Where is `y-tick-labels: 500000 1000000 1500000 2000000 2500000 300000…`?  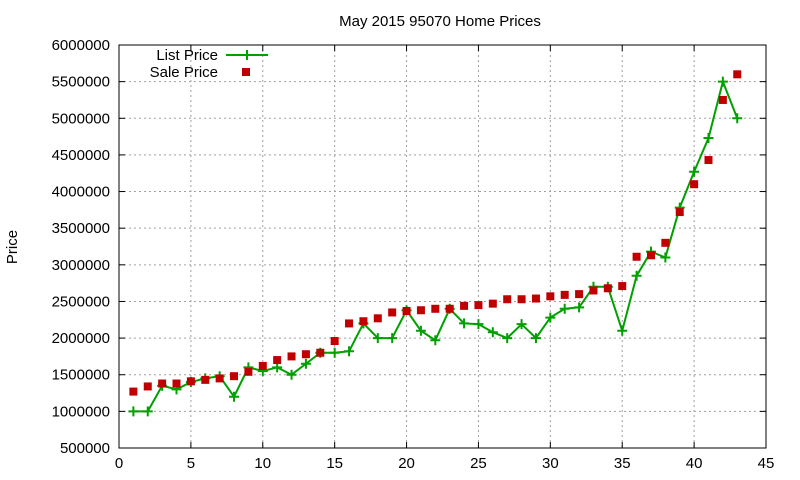 y-tick-labels: 500000 1000000 1500000 2000000 2500000 300000… is located at coordinates (81, 247).